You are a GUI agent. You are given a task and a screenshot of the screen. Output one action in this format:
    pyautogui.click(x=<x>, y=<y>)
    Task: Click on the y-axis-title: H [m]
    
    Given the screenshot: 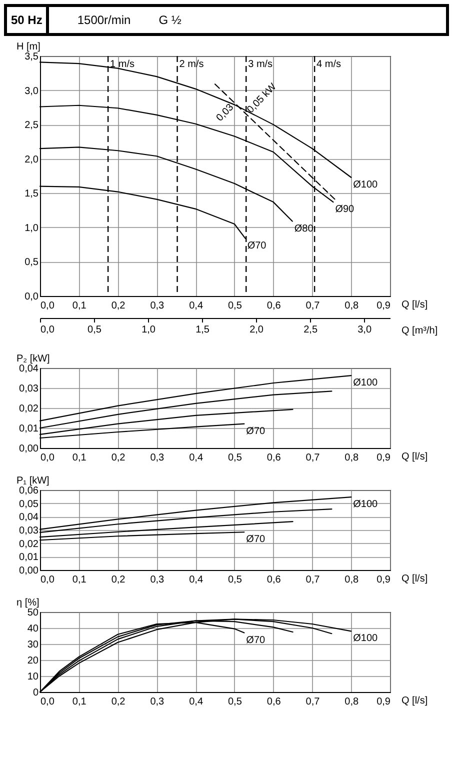 What is the action you would take?
    pyautogui.click(x=28, y=47)
    